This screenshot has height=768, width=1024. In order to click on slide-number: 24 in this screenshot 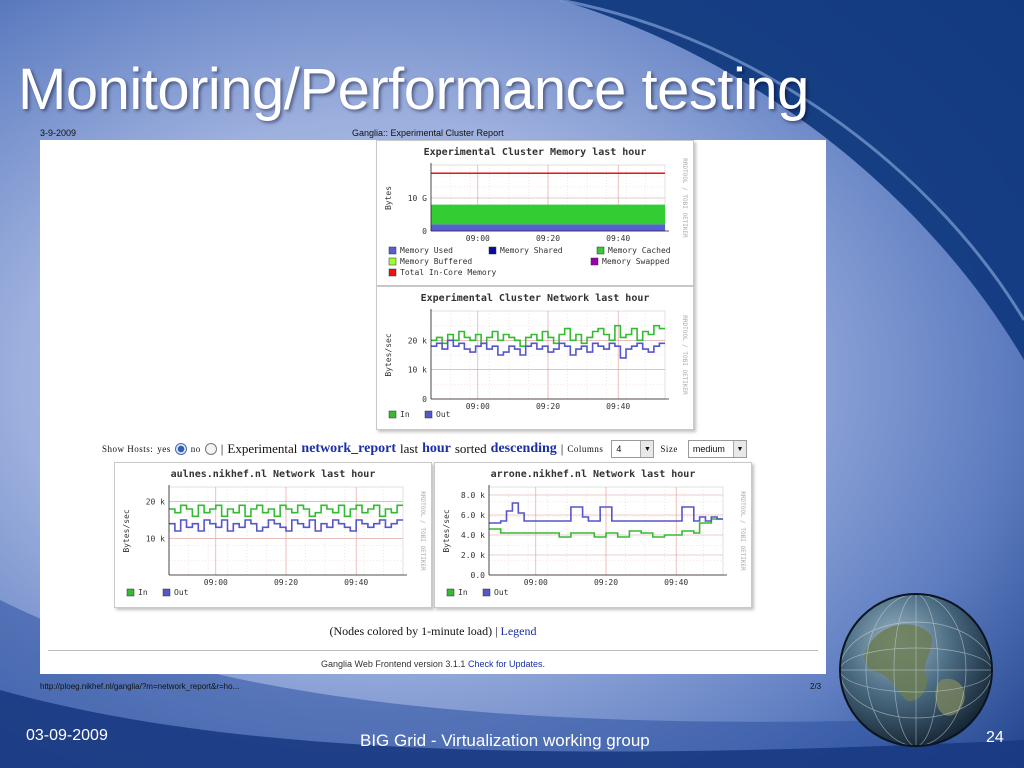, I will do `click(995, 737)`.